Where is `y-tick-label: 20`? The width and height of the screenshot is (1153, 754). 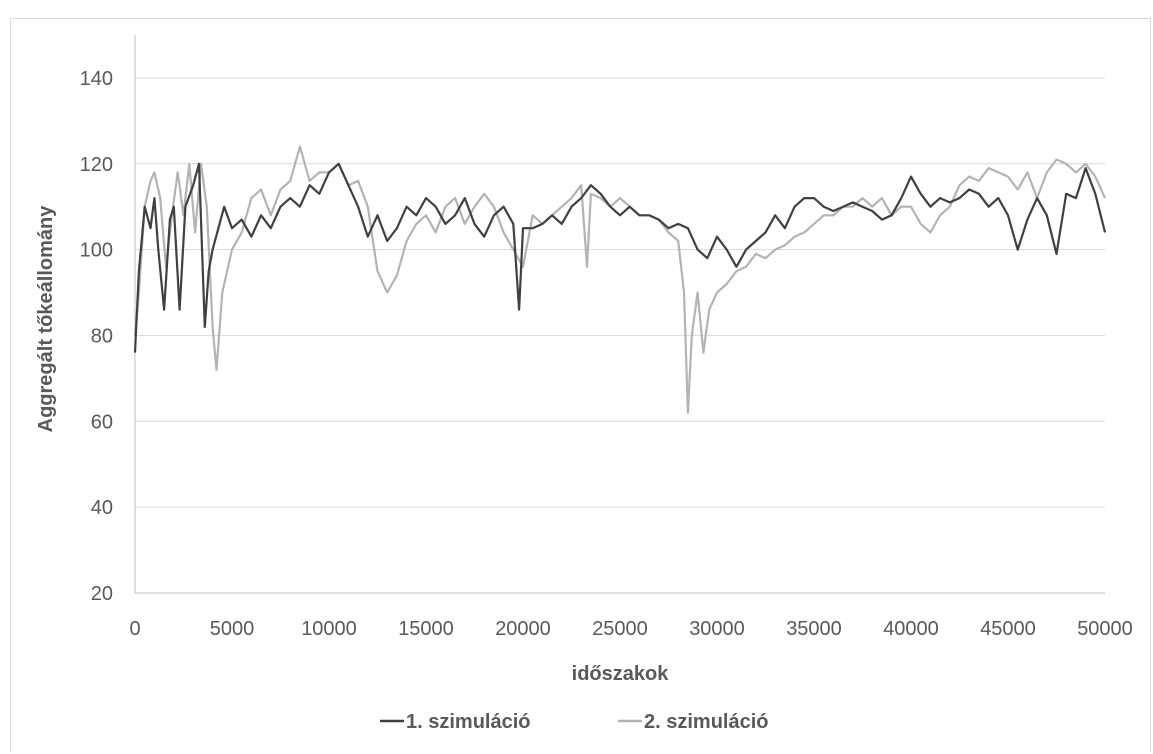 y-tick-label: 20 is located at coordinates (102, 594).